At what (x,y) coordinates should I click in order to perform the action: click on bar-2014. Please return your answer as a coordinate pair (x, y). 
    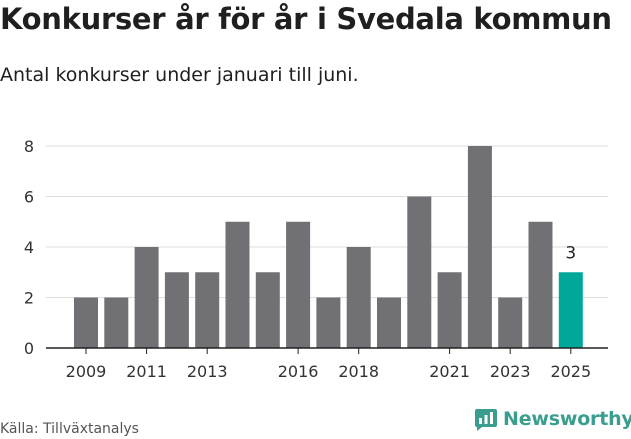
    Looking at the image, I should click on (237, 284).